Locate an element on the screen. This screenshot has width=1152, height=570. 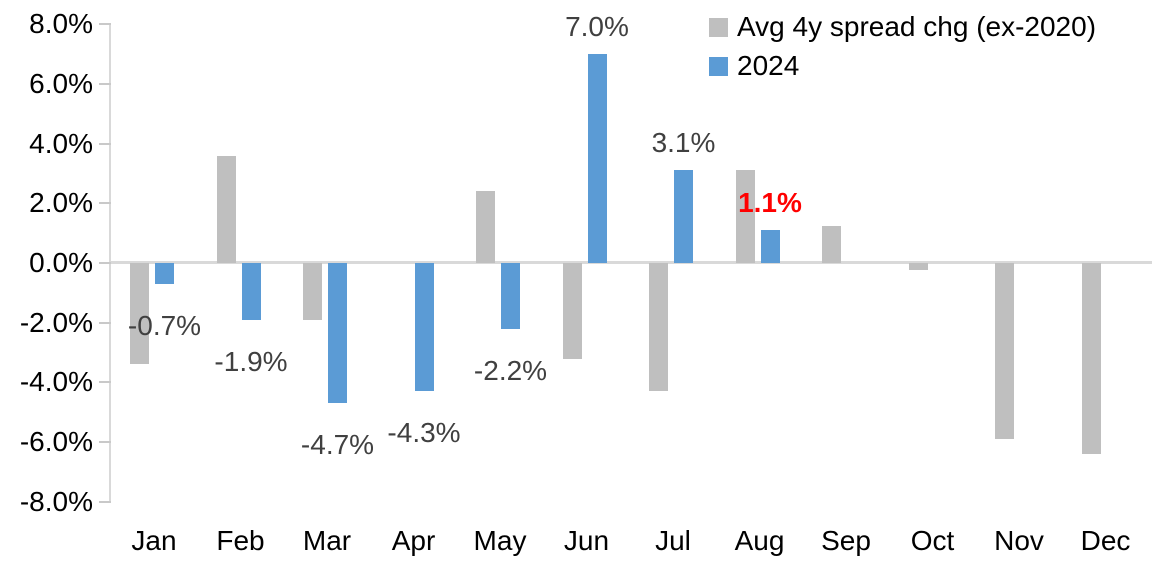
bar-2024-jul is located at coordinates (683, 216).